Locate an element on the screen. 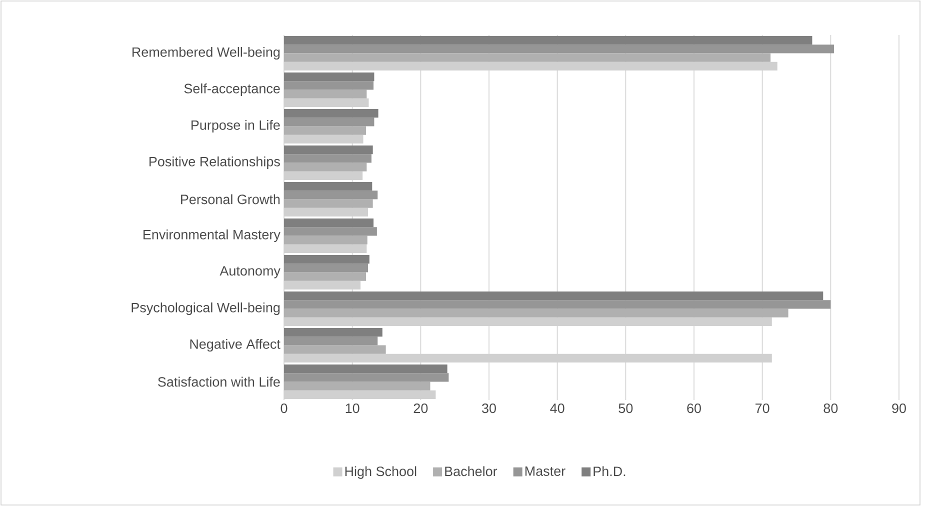  x-tick-label: 70 is located at coordinates (763, 409).